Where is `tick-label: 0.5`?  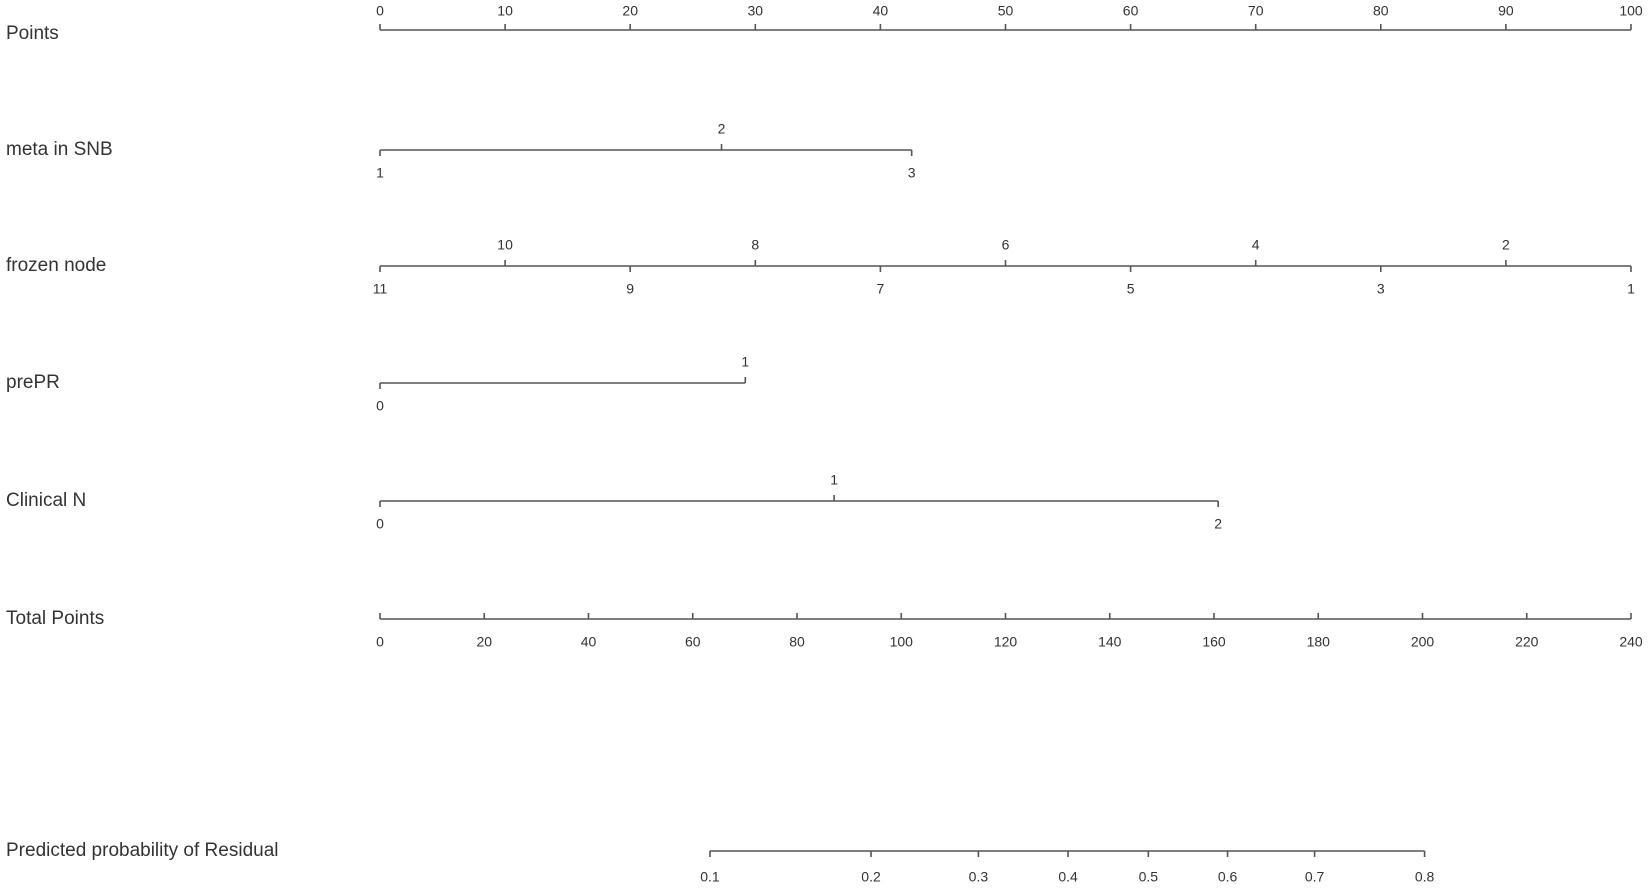 tick-label: 0.5 is located at coordinates (1149, 877).